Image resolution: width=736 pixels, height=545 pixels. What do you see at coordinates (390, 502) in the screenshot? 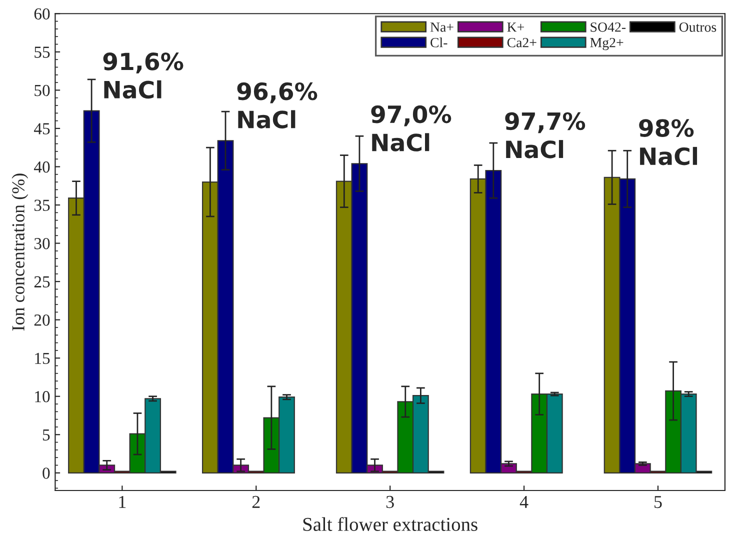
I see `x-tick-label: 3` at bounding box center [390, 502].